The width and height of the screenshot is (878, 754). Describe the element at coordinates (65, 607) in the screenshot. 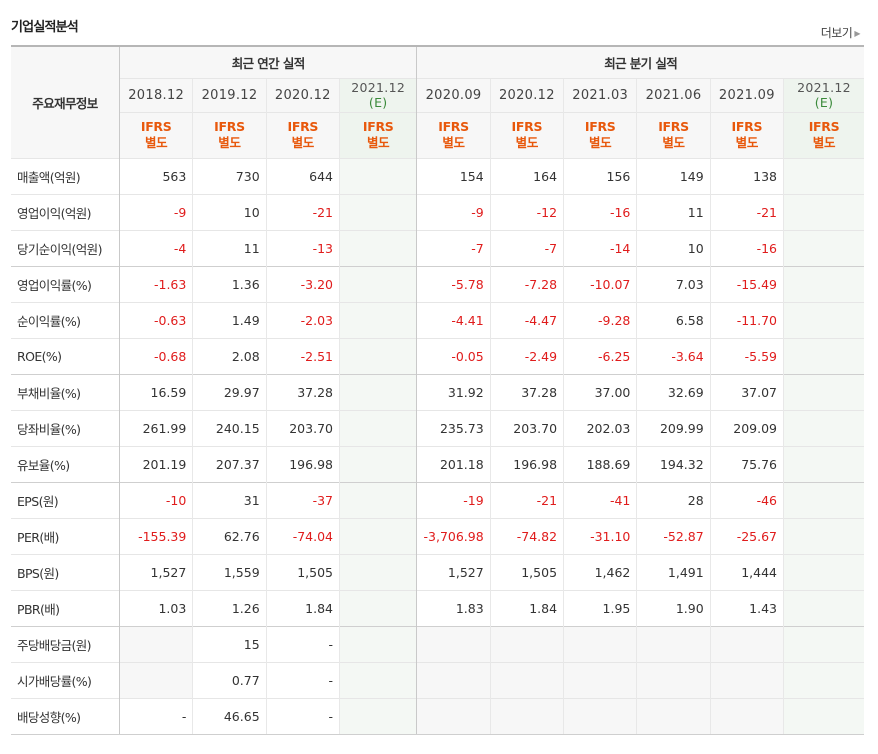

I see `row-label: PBR(배)` at that location.